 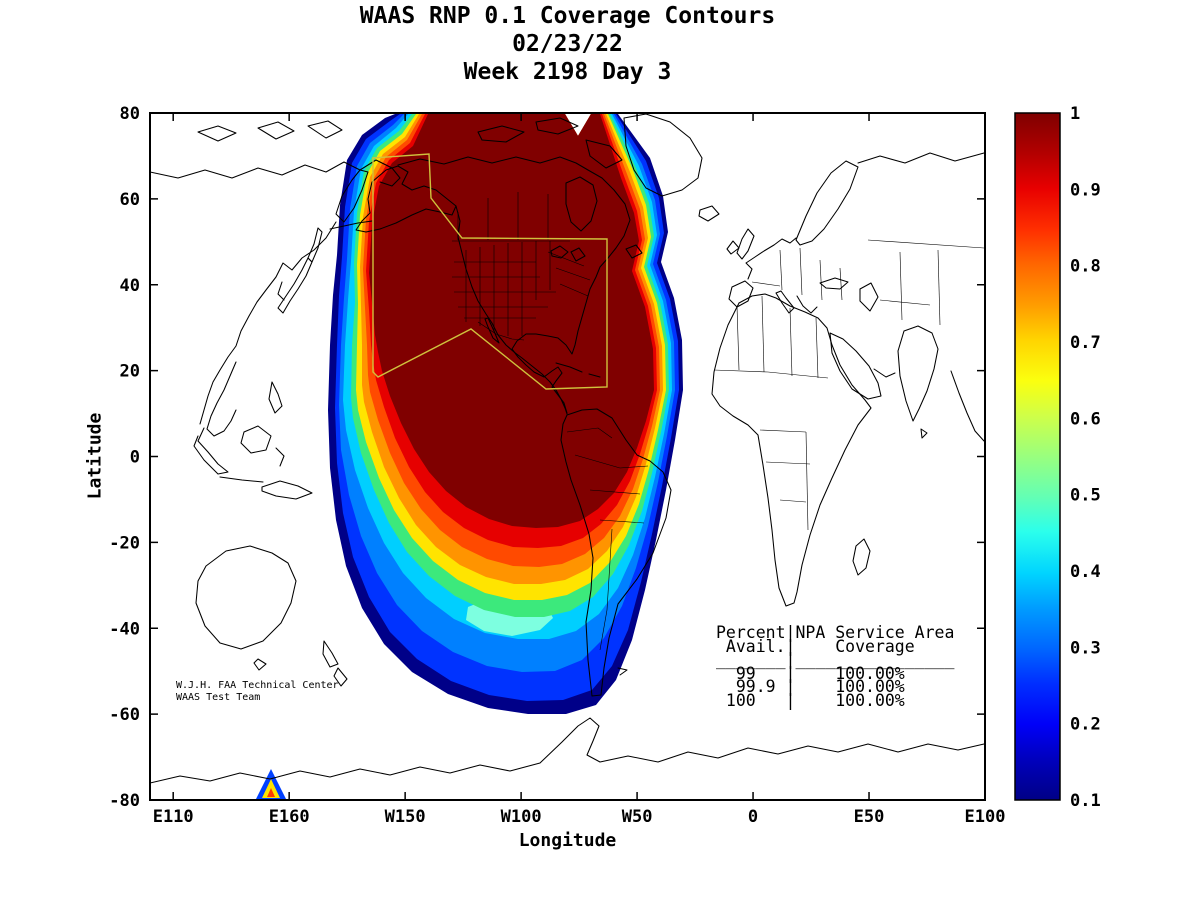 What do you see at coordinates (567, 16) in the screenshot?
I see `chart-title-line1: WAAS RNP 0.1 Coverage Contours` at bounding box center [567, 16].